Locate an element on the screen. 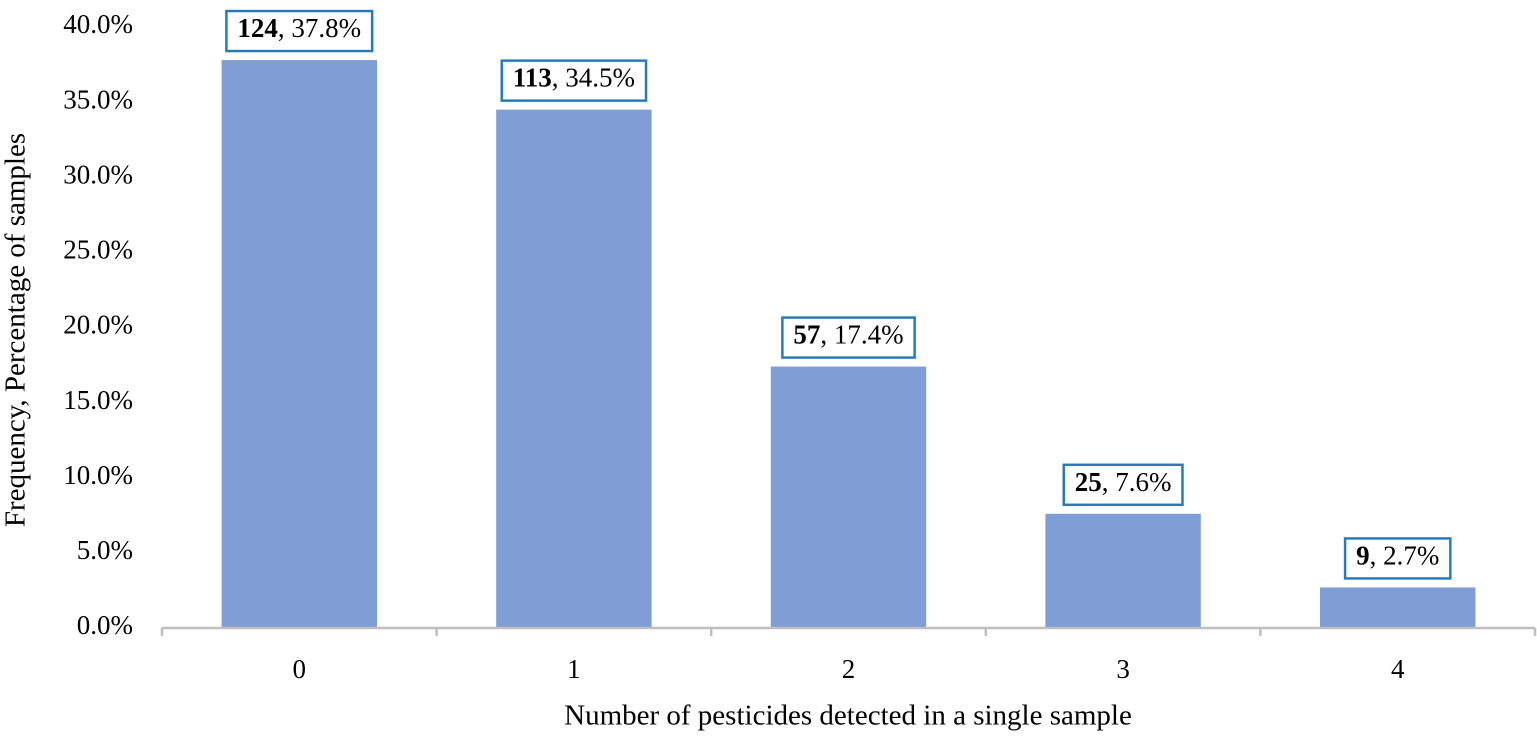 The height and width of the screenshot is (737, 1537). y-tick-label: 40.0% is located at coordinates (98, 24).